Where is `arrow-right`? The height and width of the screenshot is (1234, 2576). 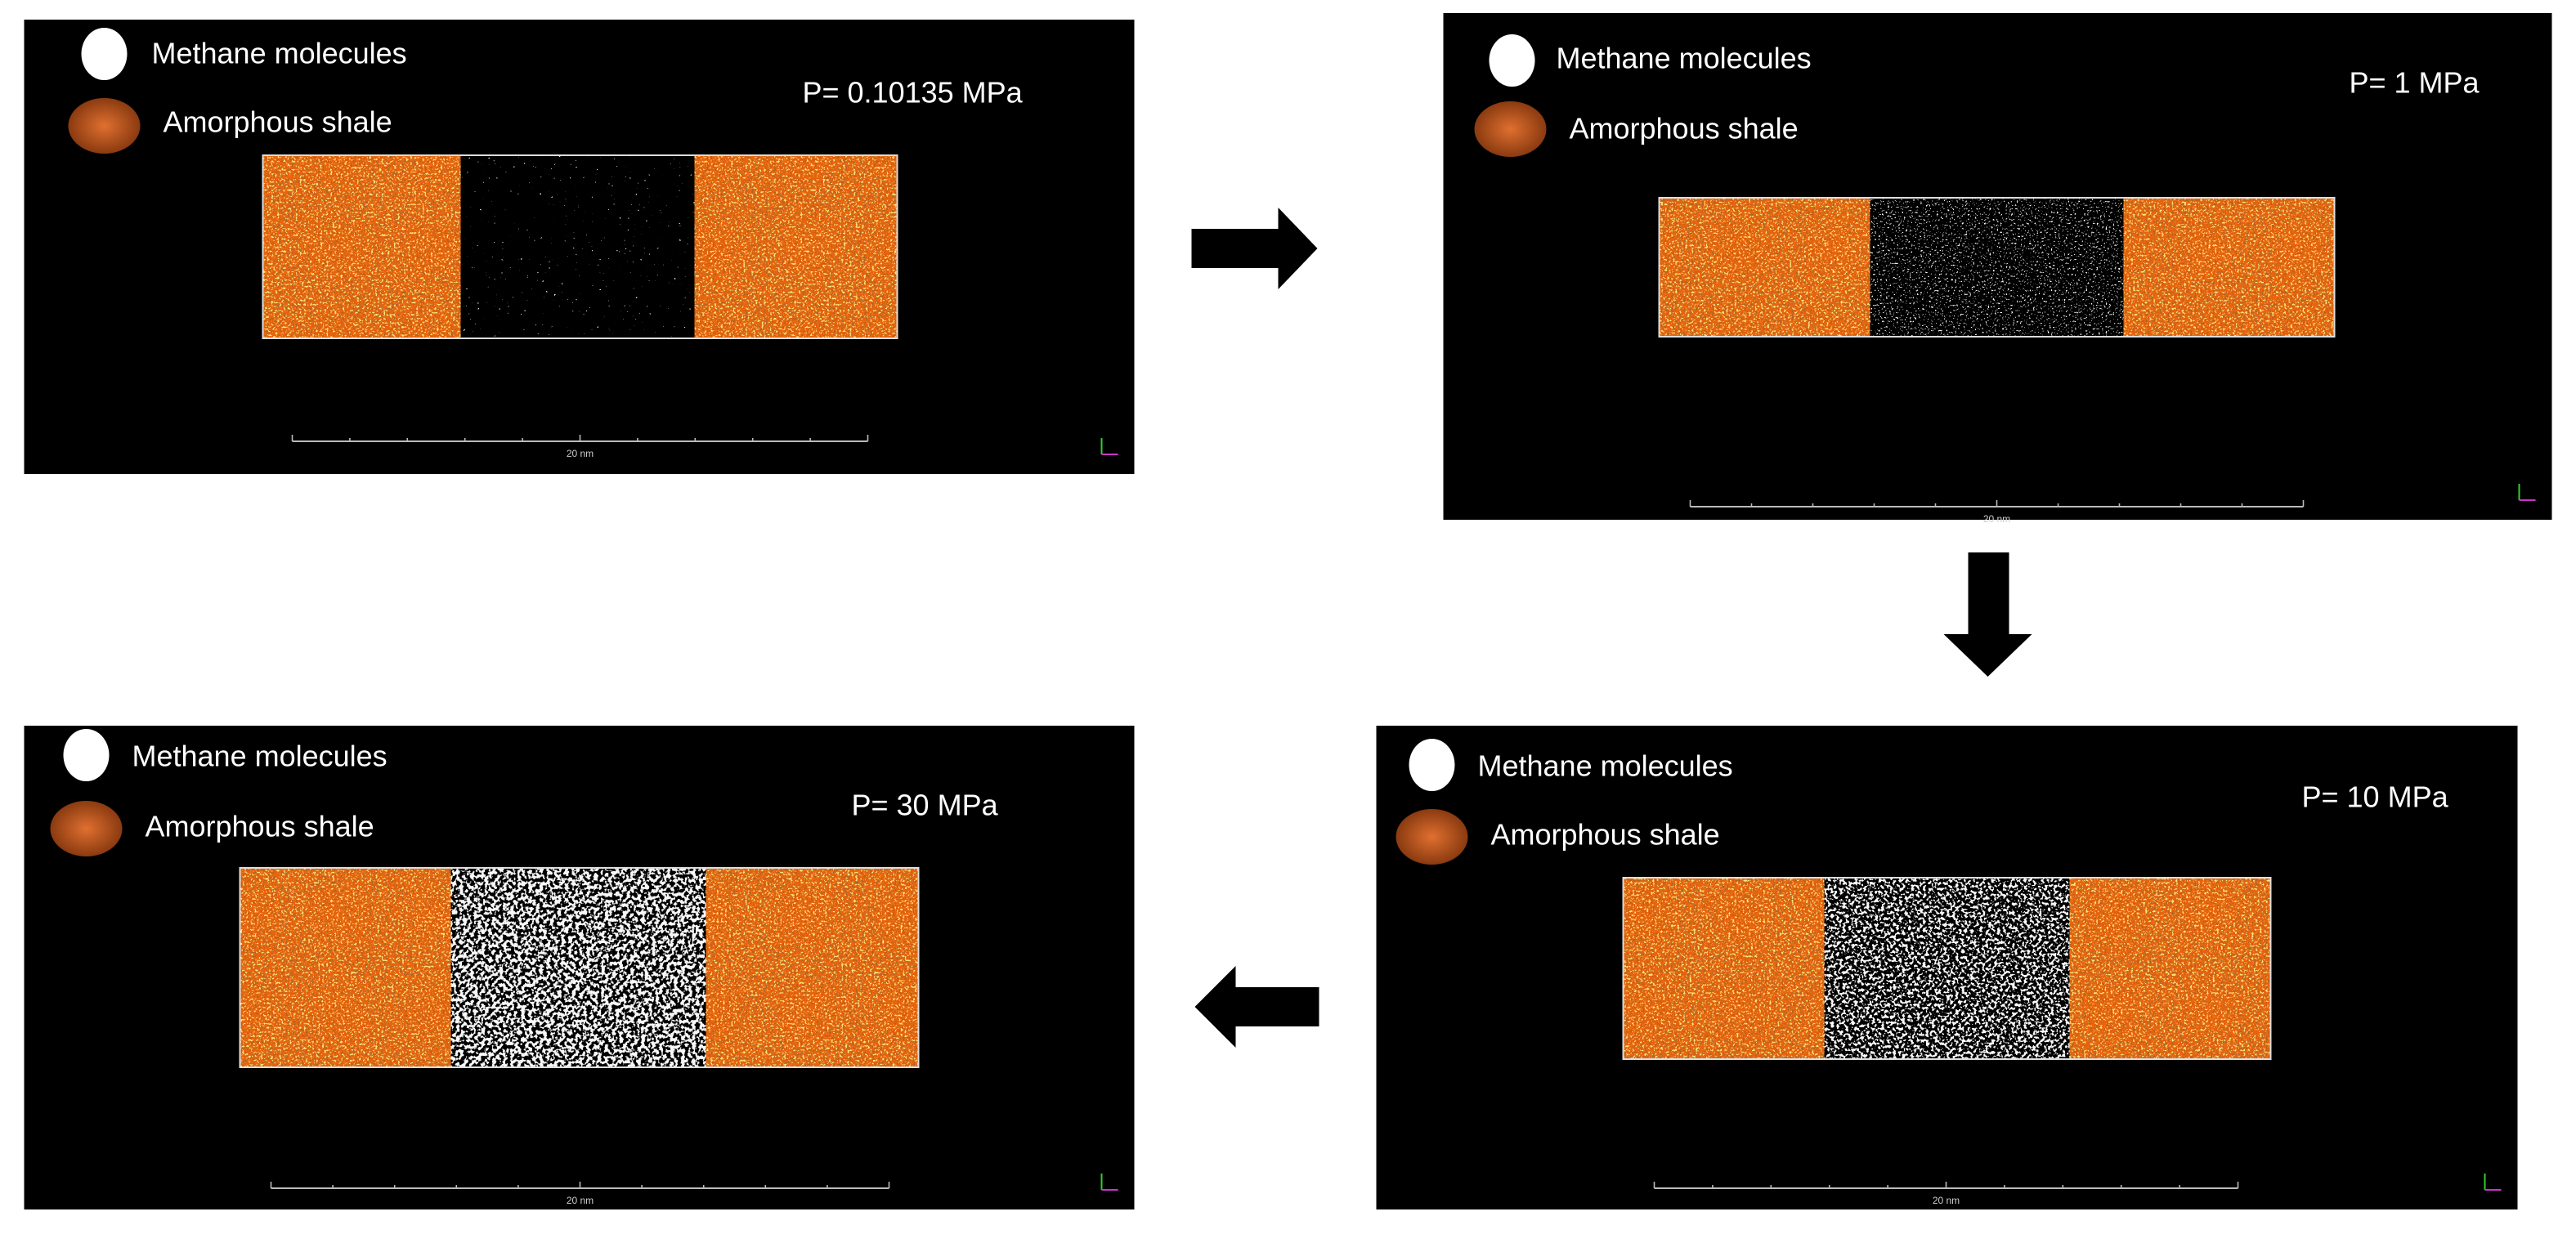
arrow-right is located at coordinates (1254, 249).